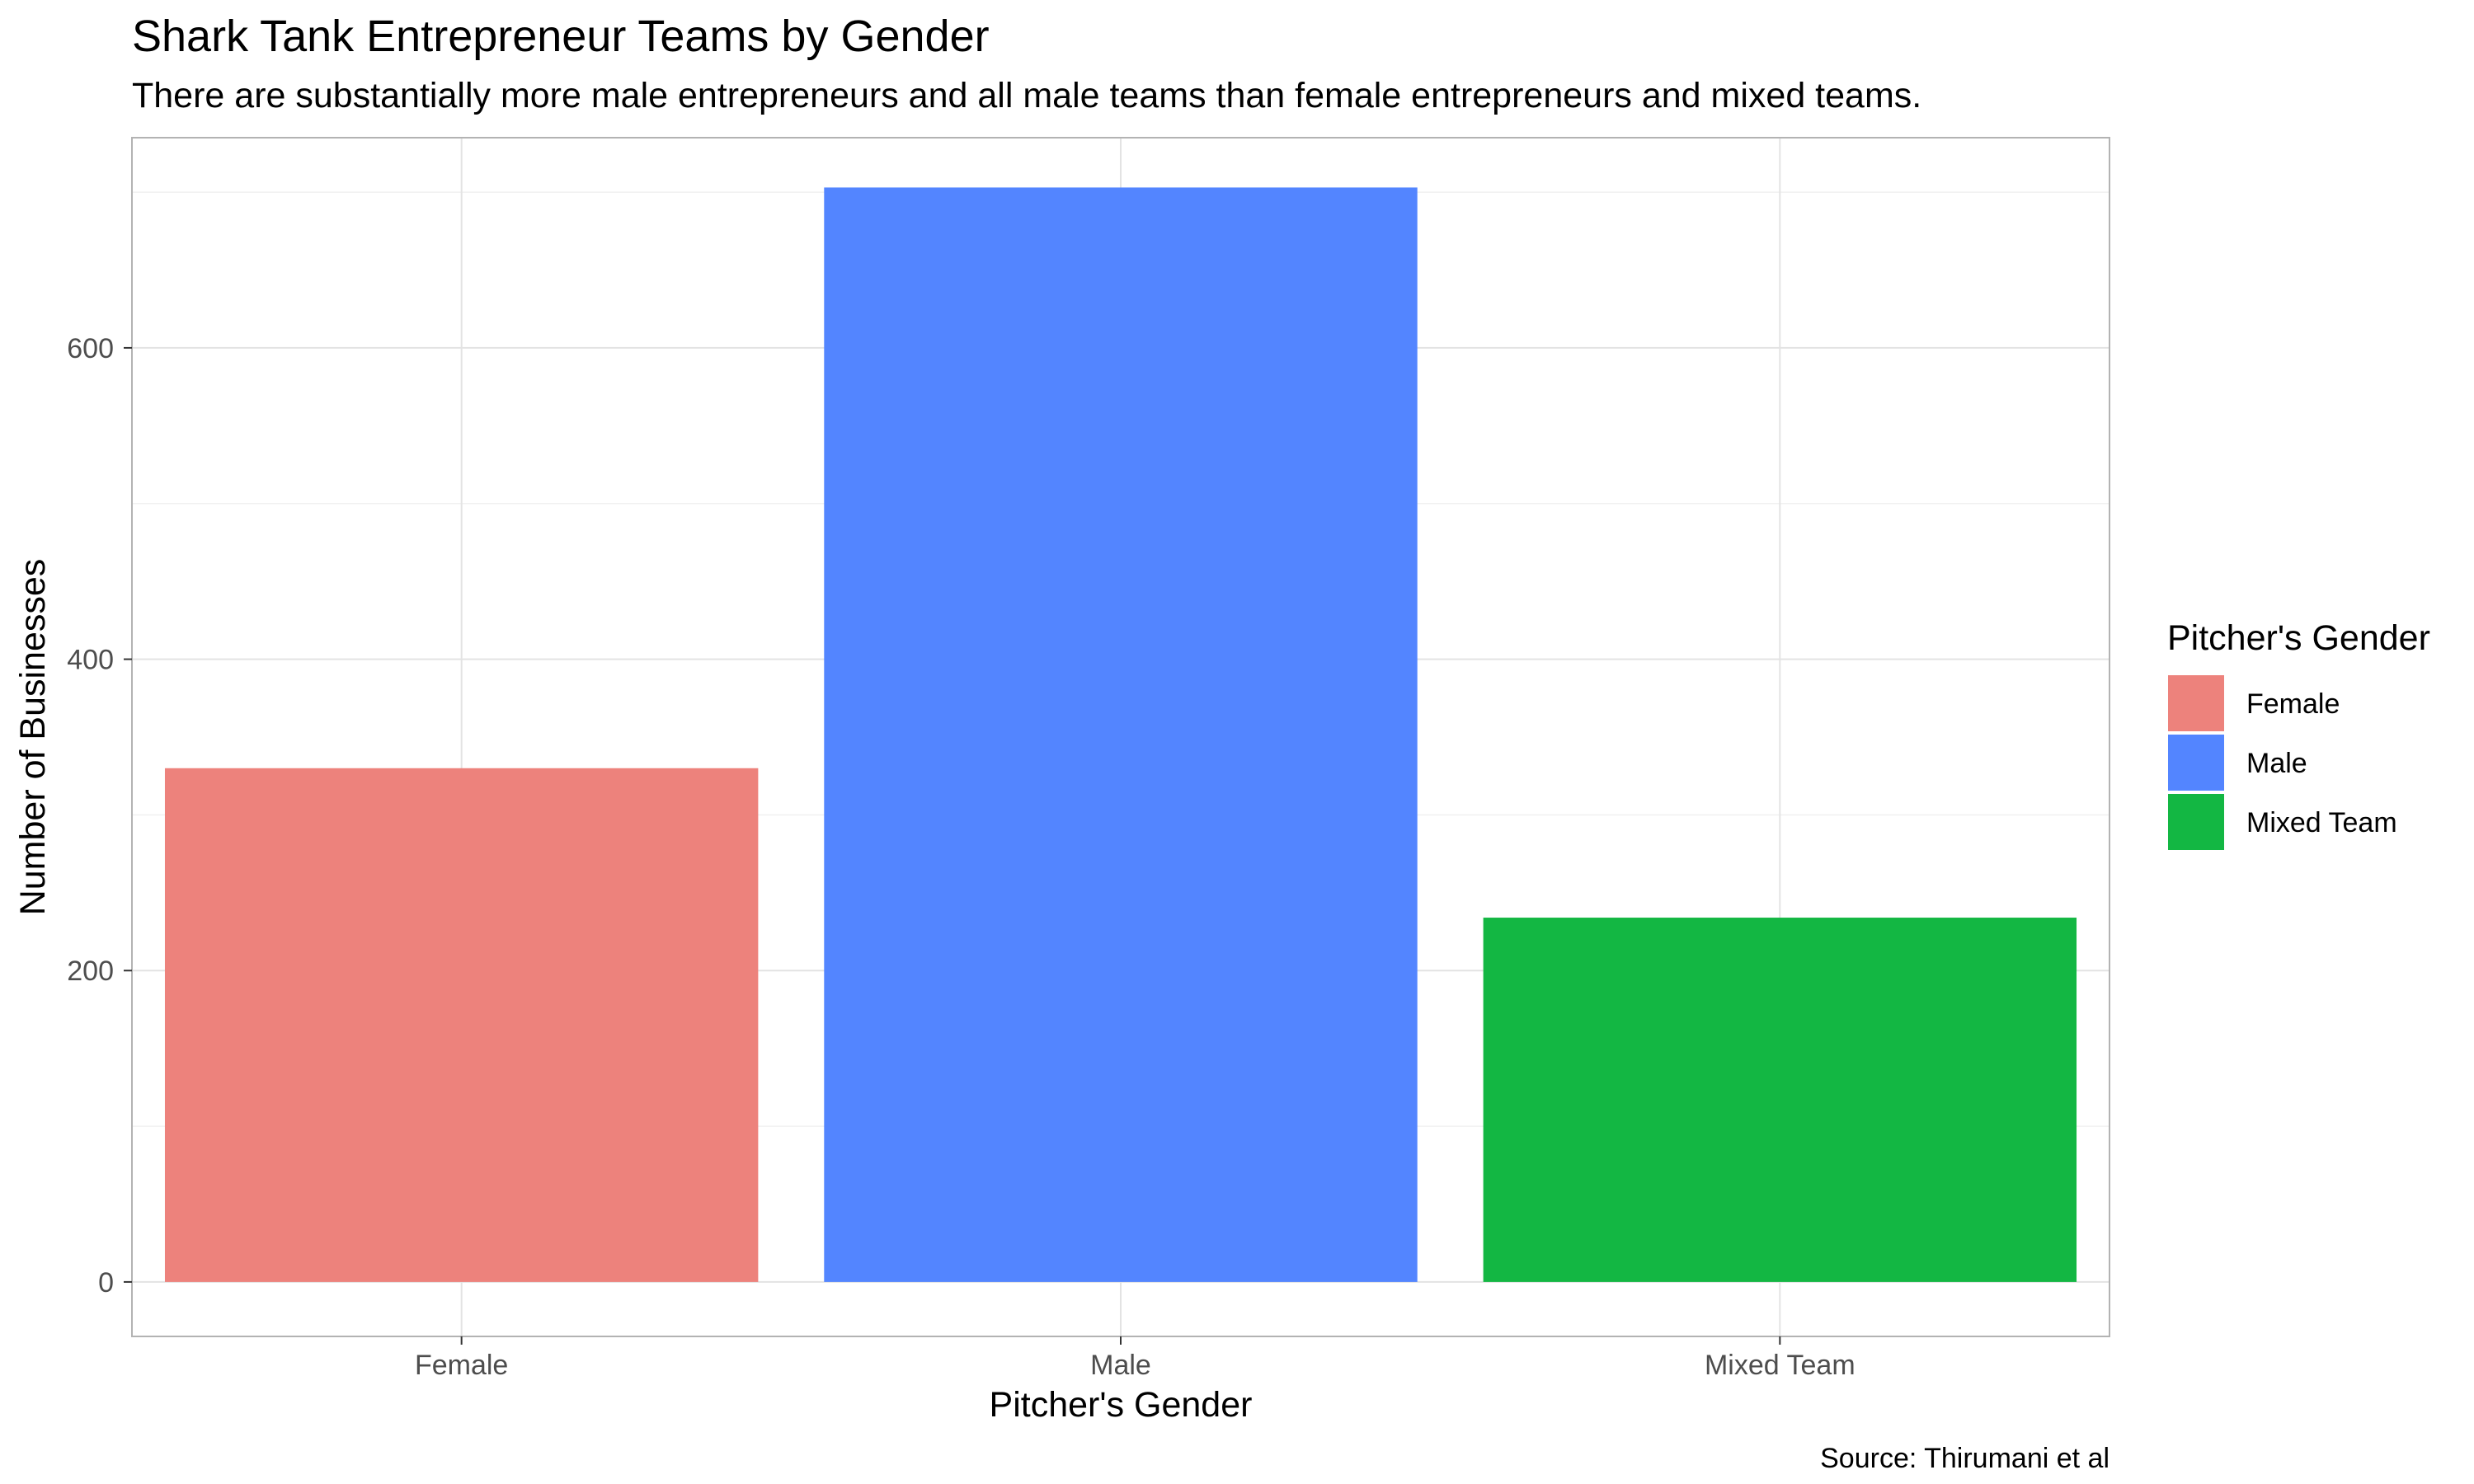  I want to click on legend-title: Pitcher's Gender, so click(2298, 638).